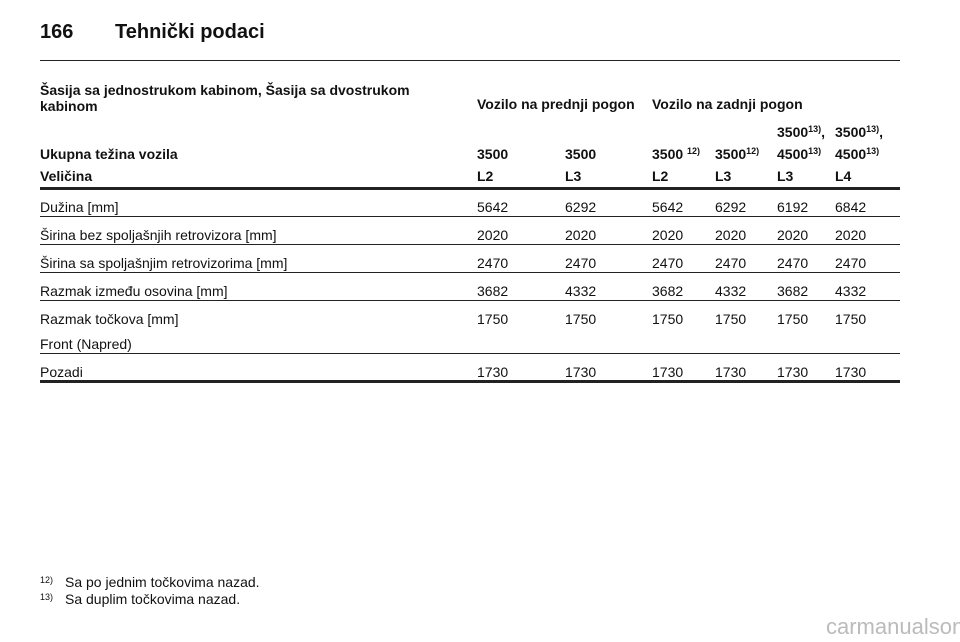  I want to click on row-label: Razmak između osovina [mm], so click(134, 291).